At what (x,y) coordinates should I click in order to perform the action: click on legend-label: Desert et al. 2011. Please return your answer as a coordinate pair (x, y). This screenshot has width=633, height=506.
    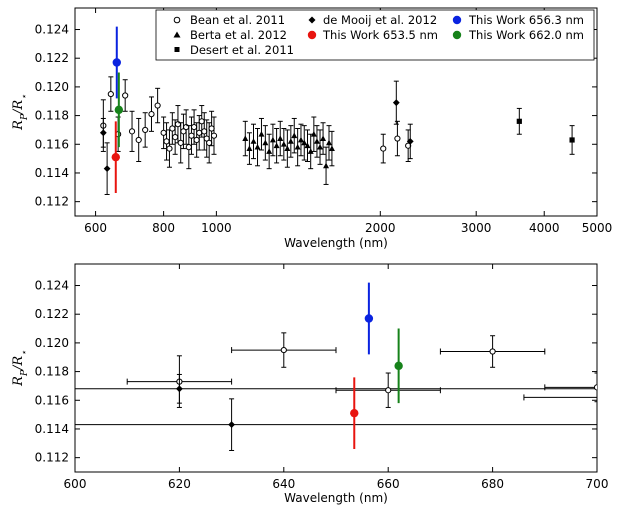
    Looking at the image, I should click on (242, 50).